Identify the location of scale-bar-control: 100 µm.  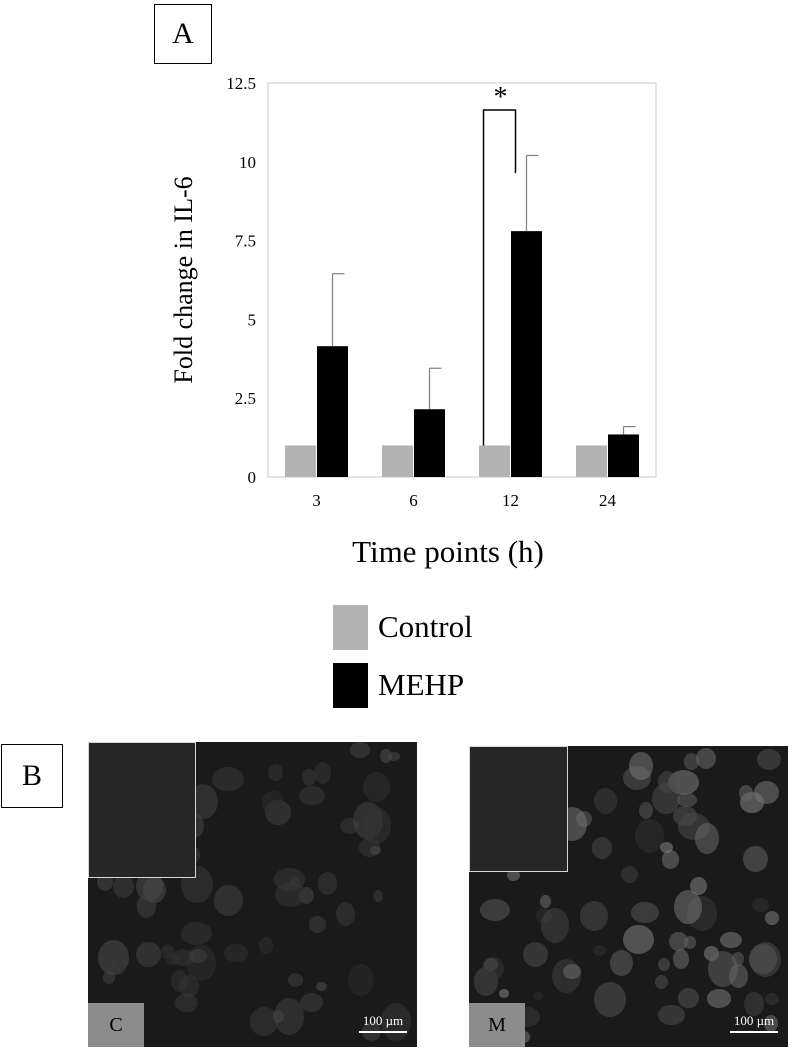
(383, 1023).